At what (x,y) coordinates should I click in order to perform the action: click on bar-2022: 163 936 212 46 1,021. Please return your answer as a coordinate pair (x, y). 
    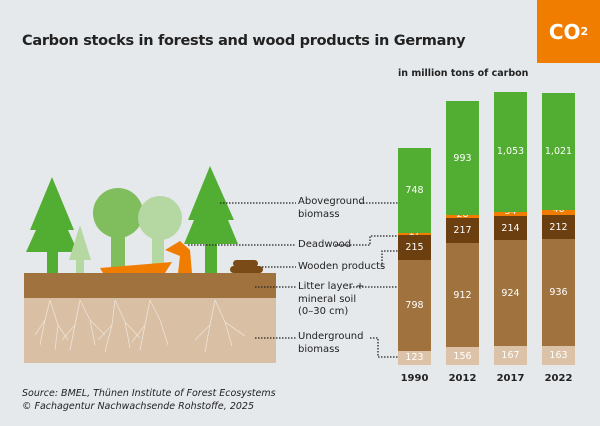
    Looking at the image, I should click on (558, 229).